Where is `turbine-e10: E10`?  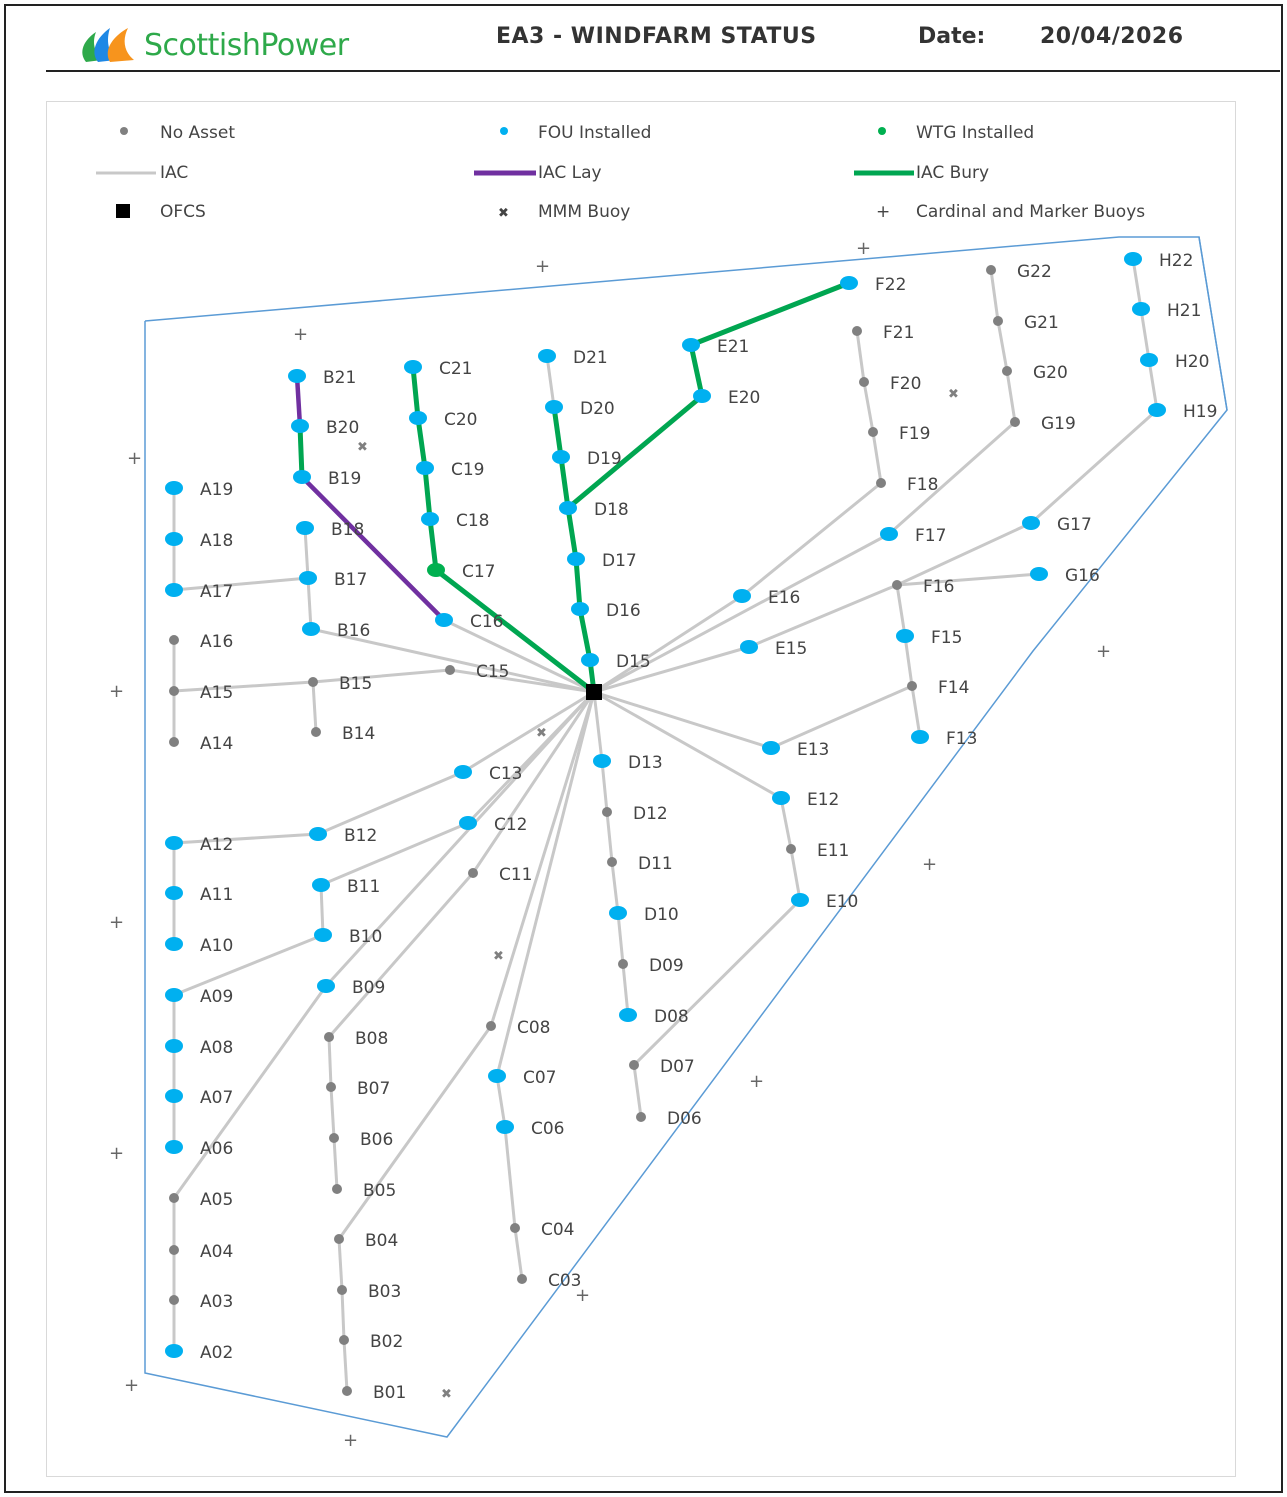 turbine-e10: E10 is located at coordinates (824, 902).